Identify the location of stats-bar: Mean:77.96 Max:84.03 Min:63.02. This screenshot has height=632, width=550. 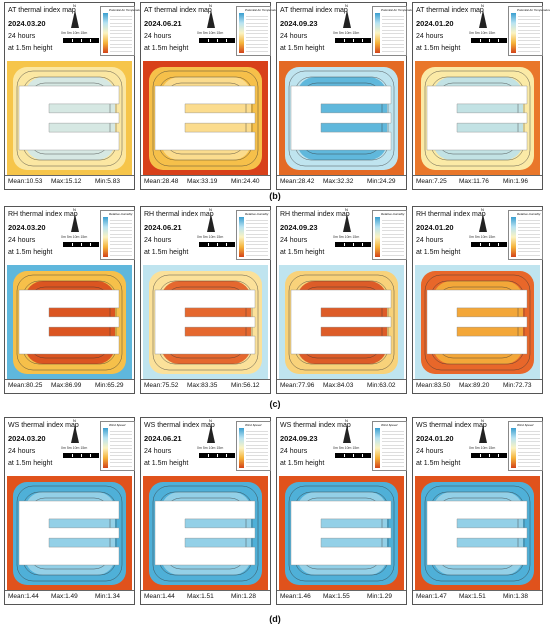
(341, 386).